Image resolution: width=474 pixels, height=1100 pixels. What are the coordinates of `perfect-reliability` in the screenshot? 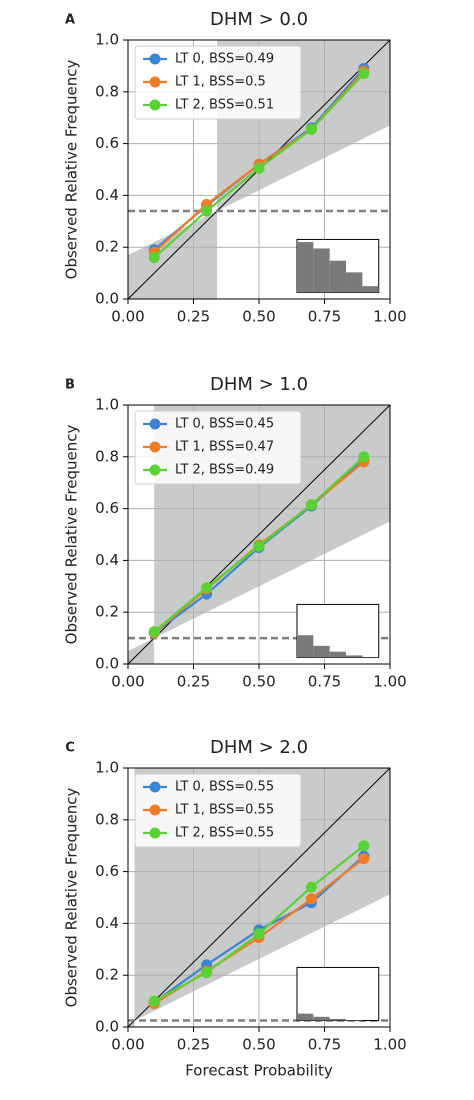 It's located at (259, 897).